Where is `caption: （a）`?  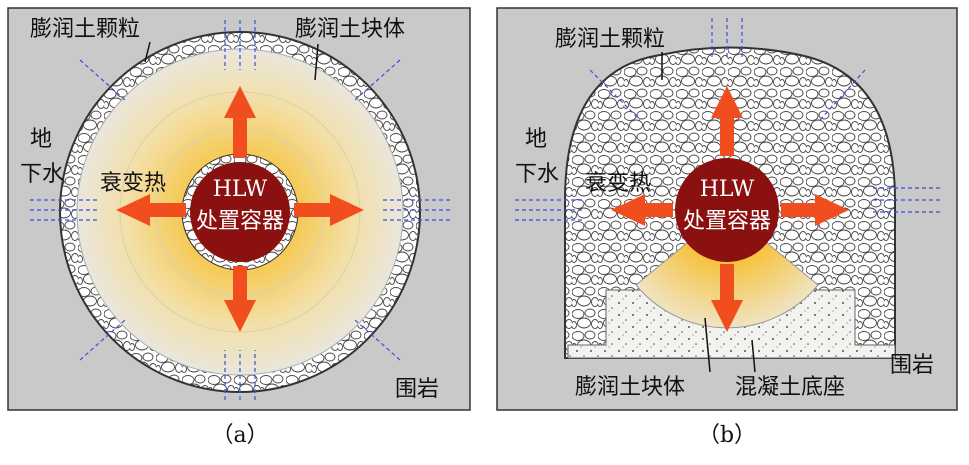
caption: （a） is located at coordinates (239, 435).